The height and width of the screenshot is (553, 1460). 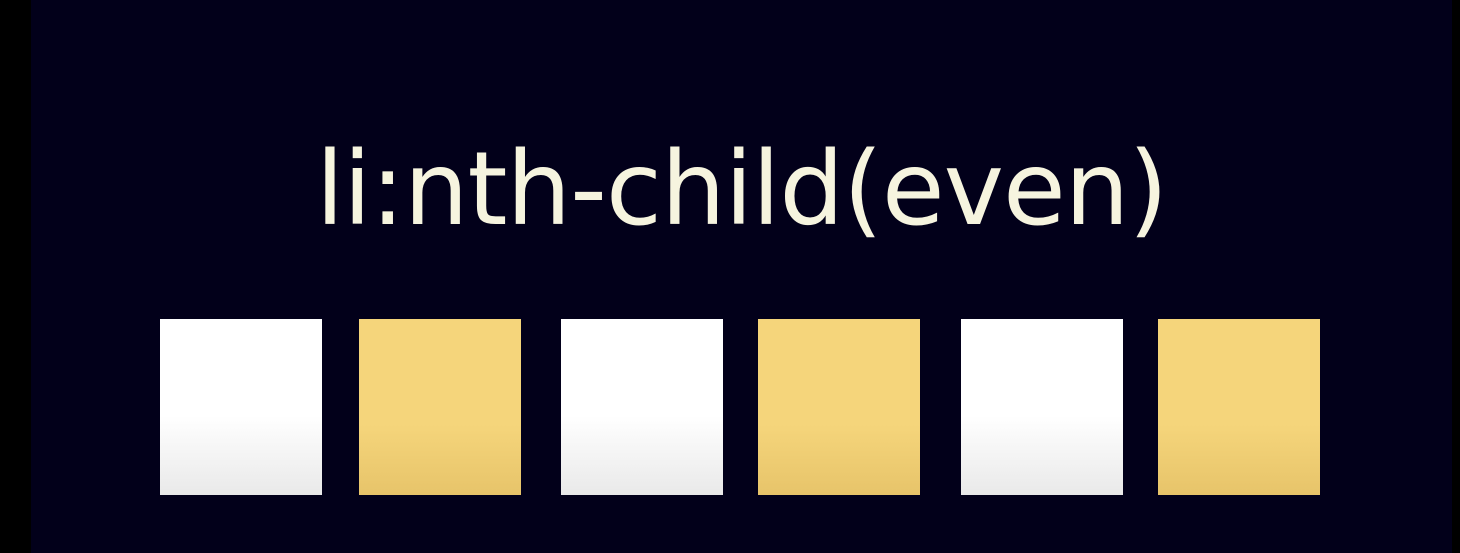 What do you see at coordinates (741, 189) in the screenshot?
I see `css-selector-title: li:nth-child(even)` at bounding box center [741, 189].